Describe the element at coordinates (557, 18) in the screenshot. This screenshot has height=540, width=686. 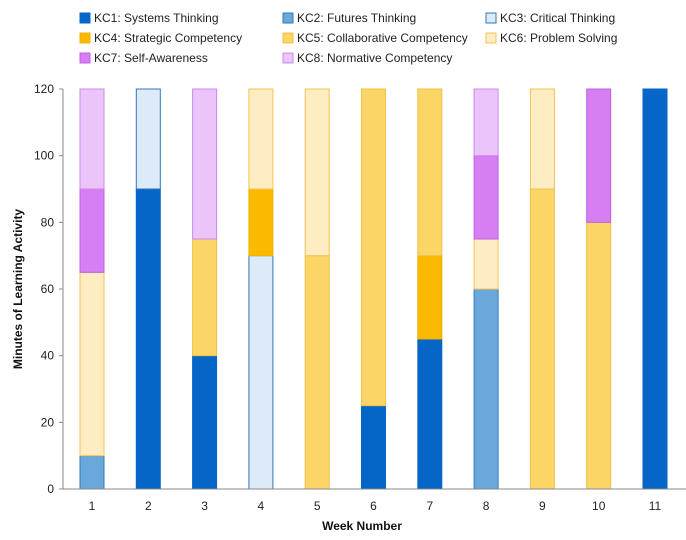
I see `legend-label: KC3: Critical Thinking` at that location.